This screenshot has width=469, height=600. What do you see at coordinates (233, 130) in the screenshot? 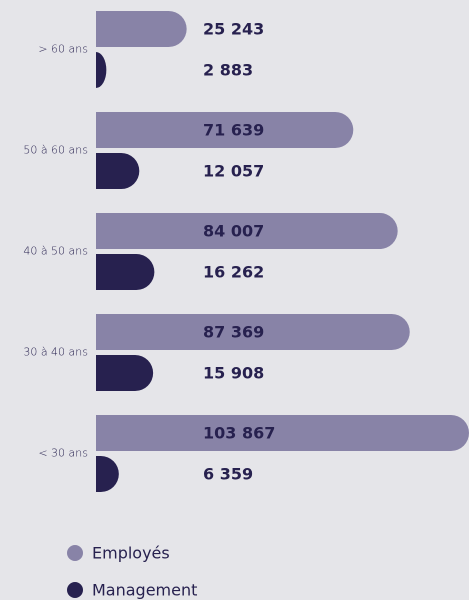
I see `value-label: 71 639` at bounding box center [233, 130].